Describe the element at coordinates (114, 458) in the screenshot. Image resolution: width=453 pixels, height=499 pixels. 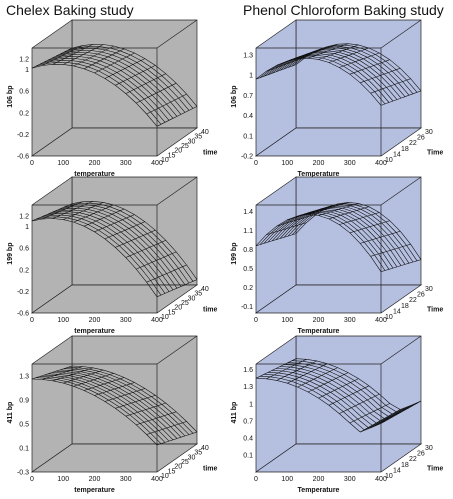
I see `floor` at that location.